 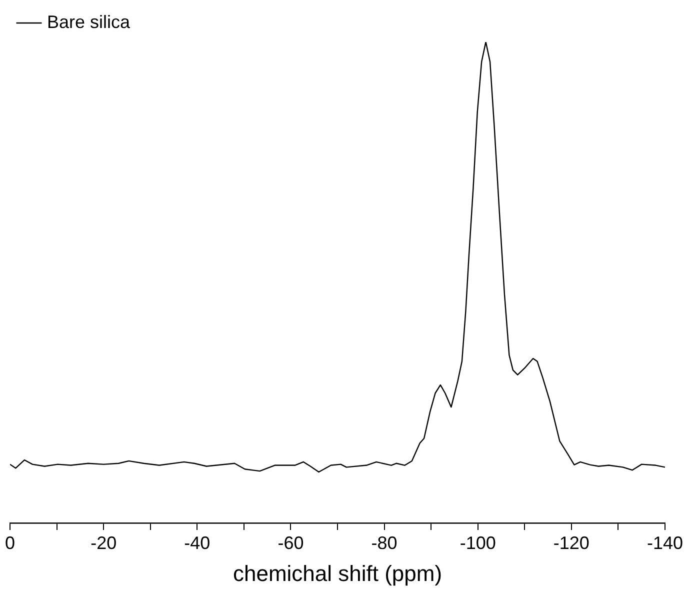 I want to click on x-tick-label: -80, so click(x=384, y=542).